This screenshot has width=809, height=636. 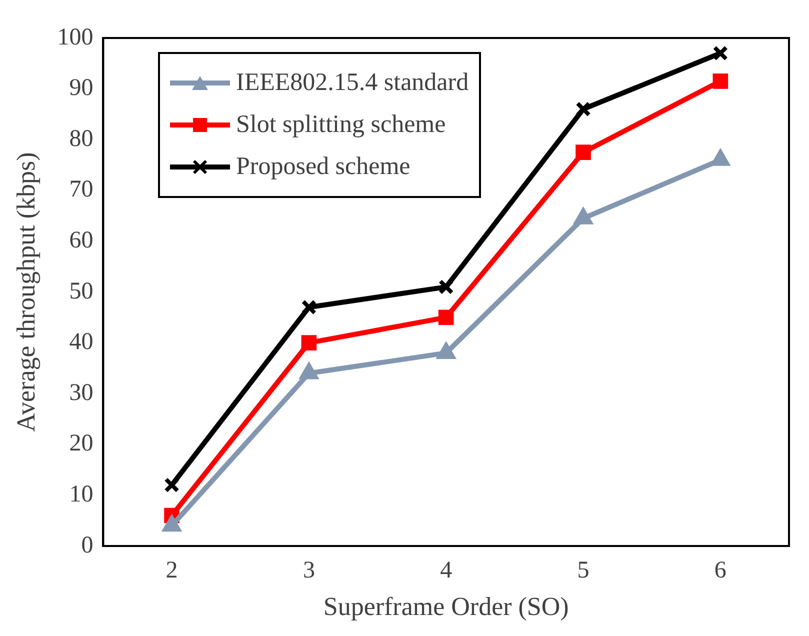 What do you see at coordinates (81, 88) in the screenshot?
I see `y-tick-label: 90` at bounding box center [81, 88].